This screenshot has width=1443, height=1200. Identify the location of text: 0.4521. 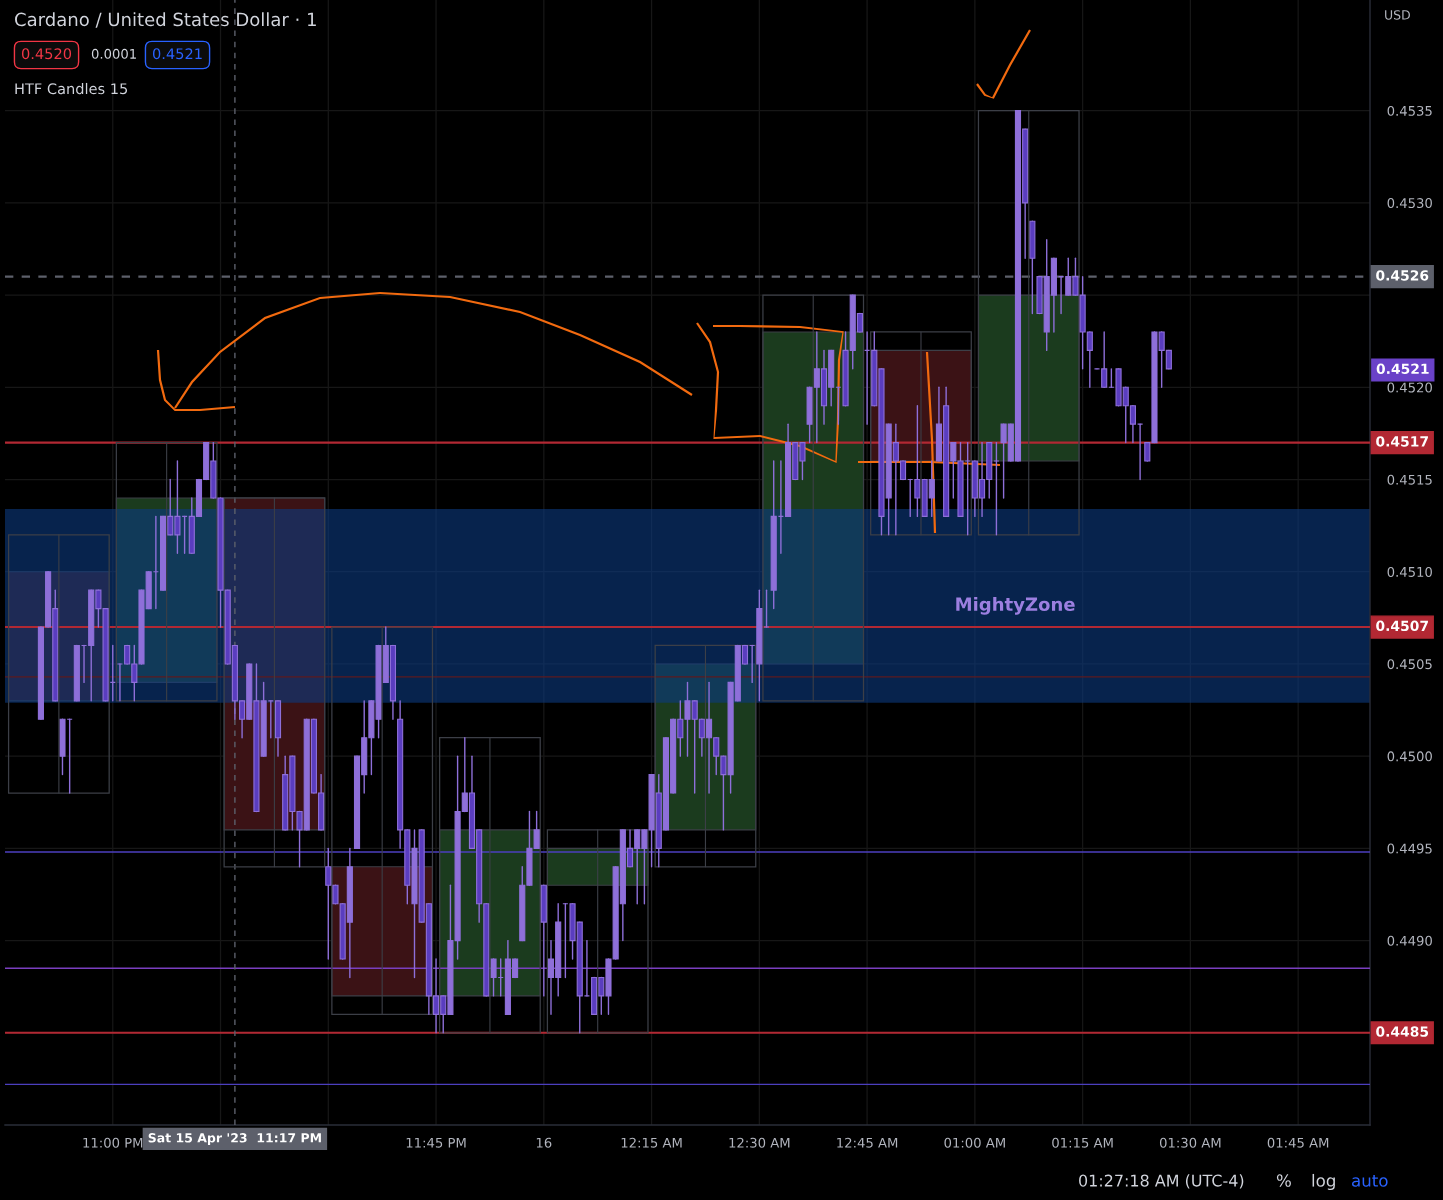
(1402, 369).